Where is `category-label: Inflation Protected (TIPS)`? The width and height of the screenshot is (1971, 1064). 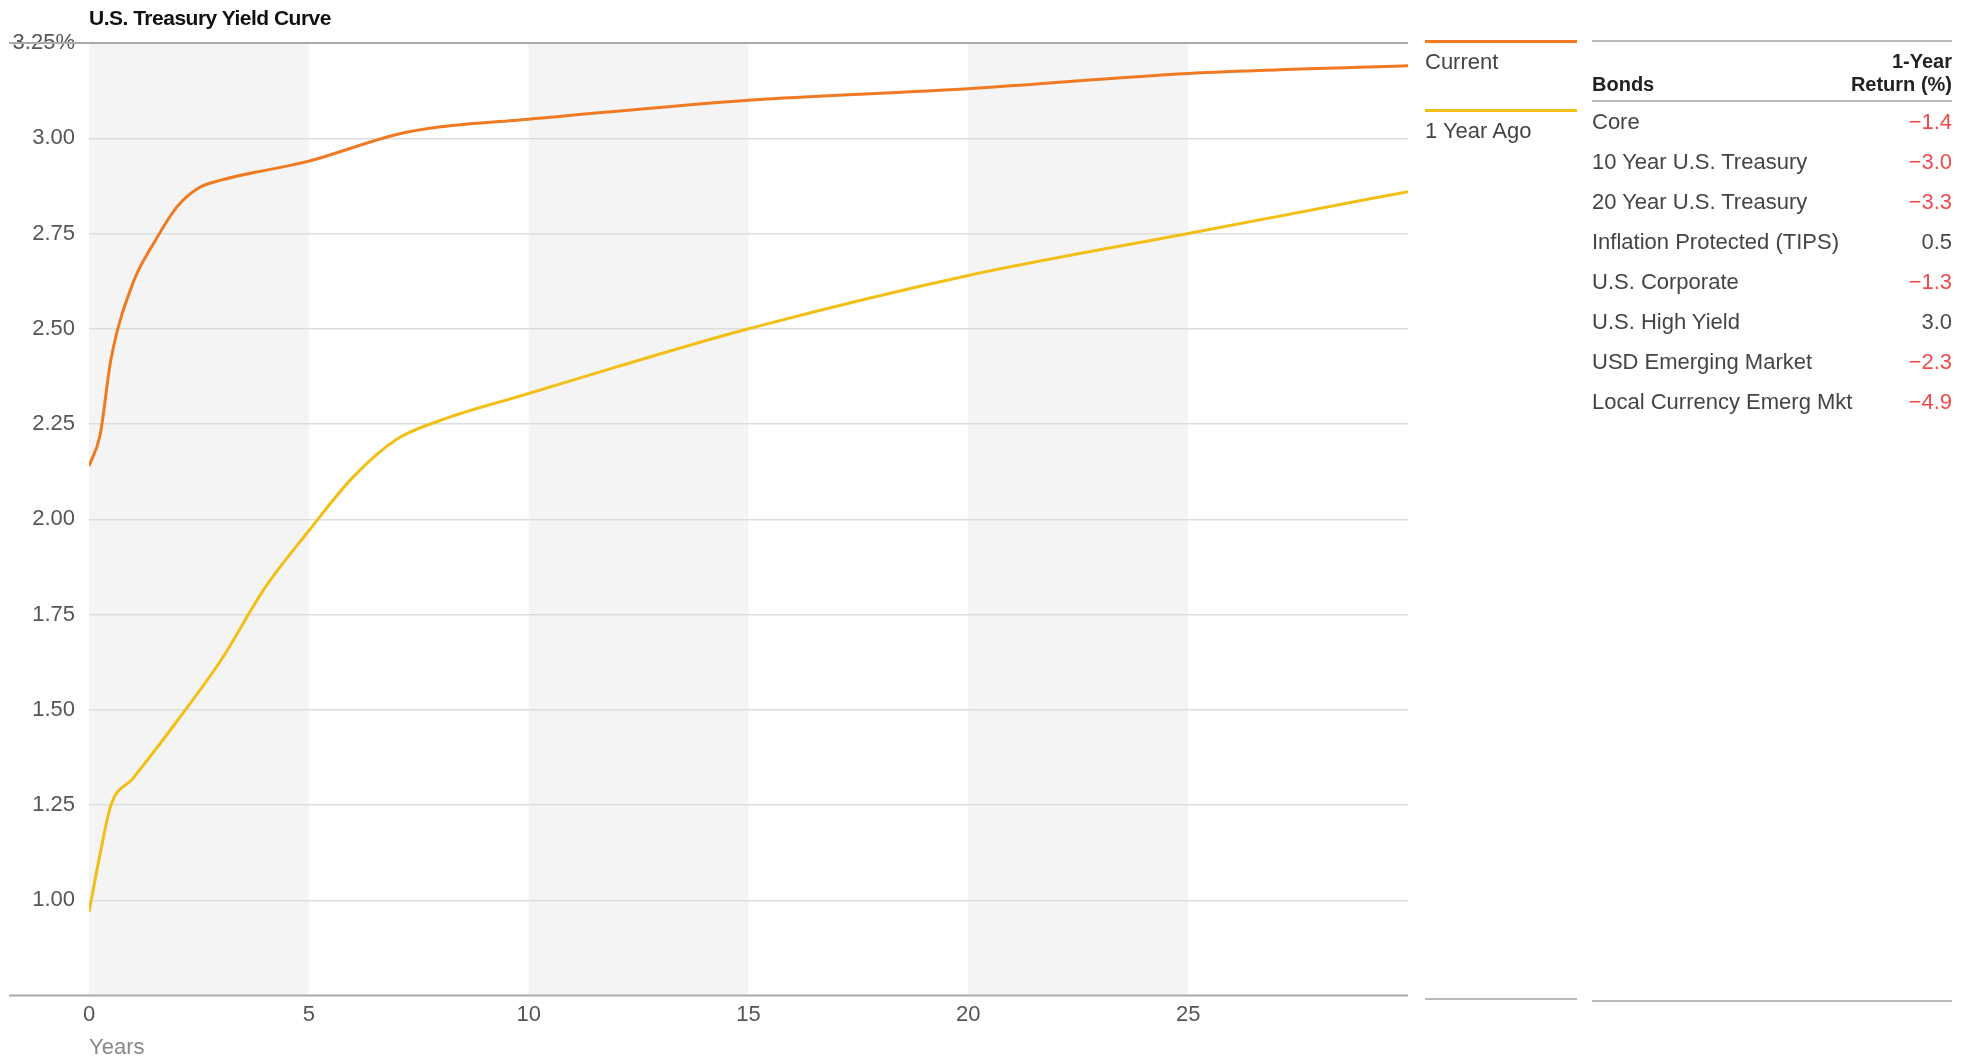
category-label: Inflation Protected (TIPS) is located at coordinates (1715, 242).